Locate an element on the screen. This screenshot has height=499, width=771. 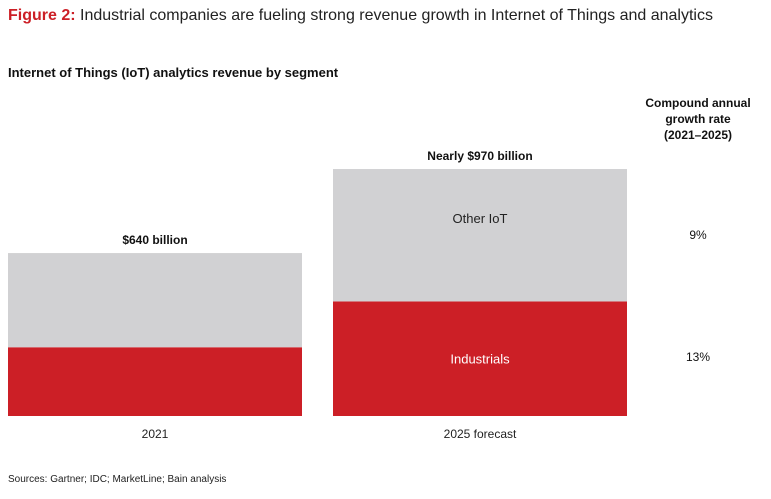
cagr-header: Compound annual growth rate (2021–2025) is located at coordinates (698, 119).